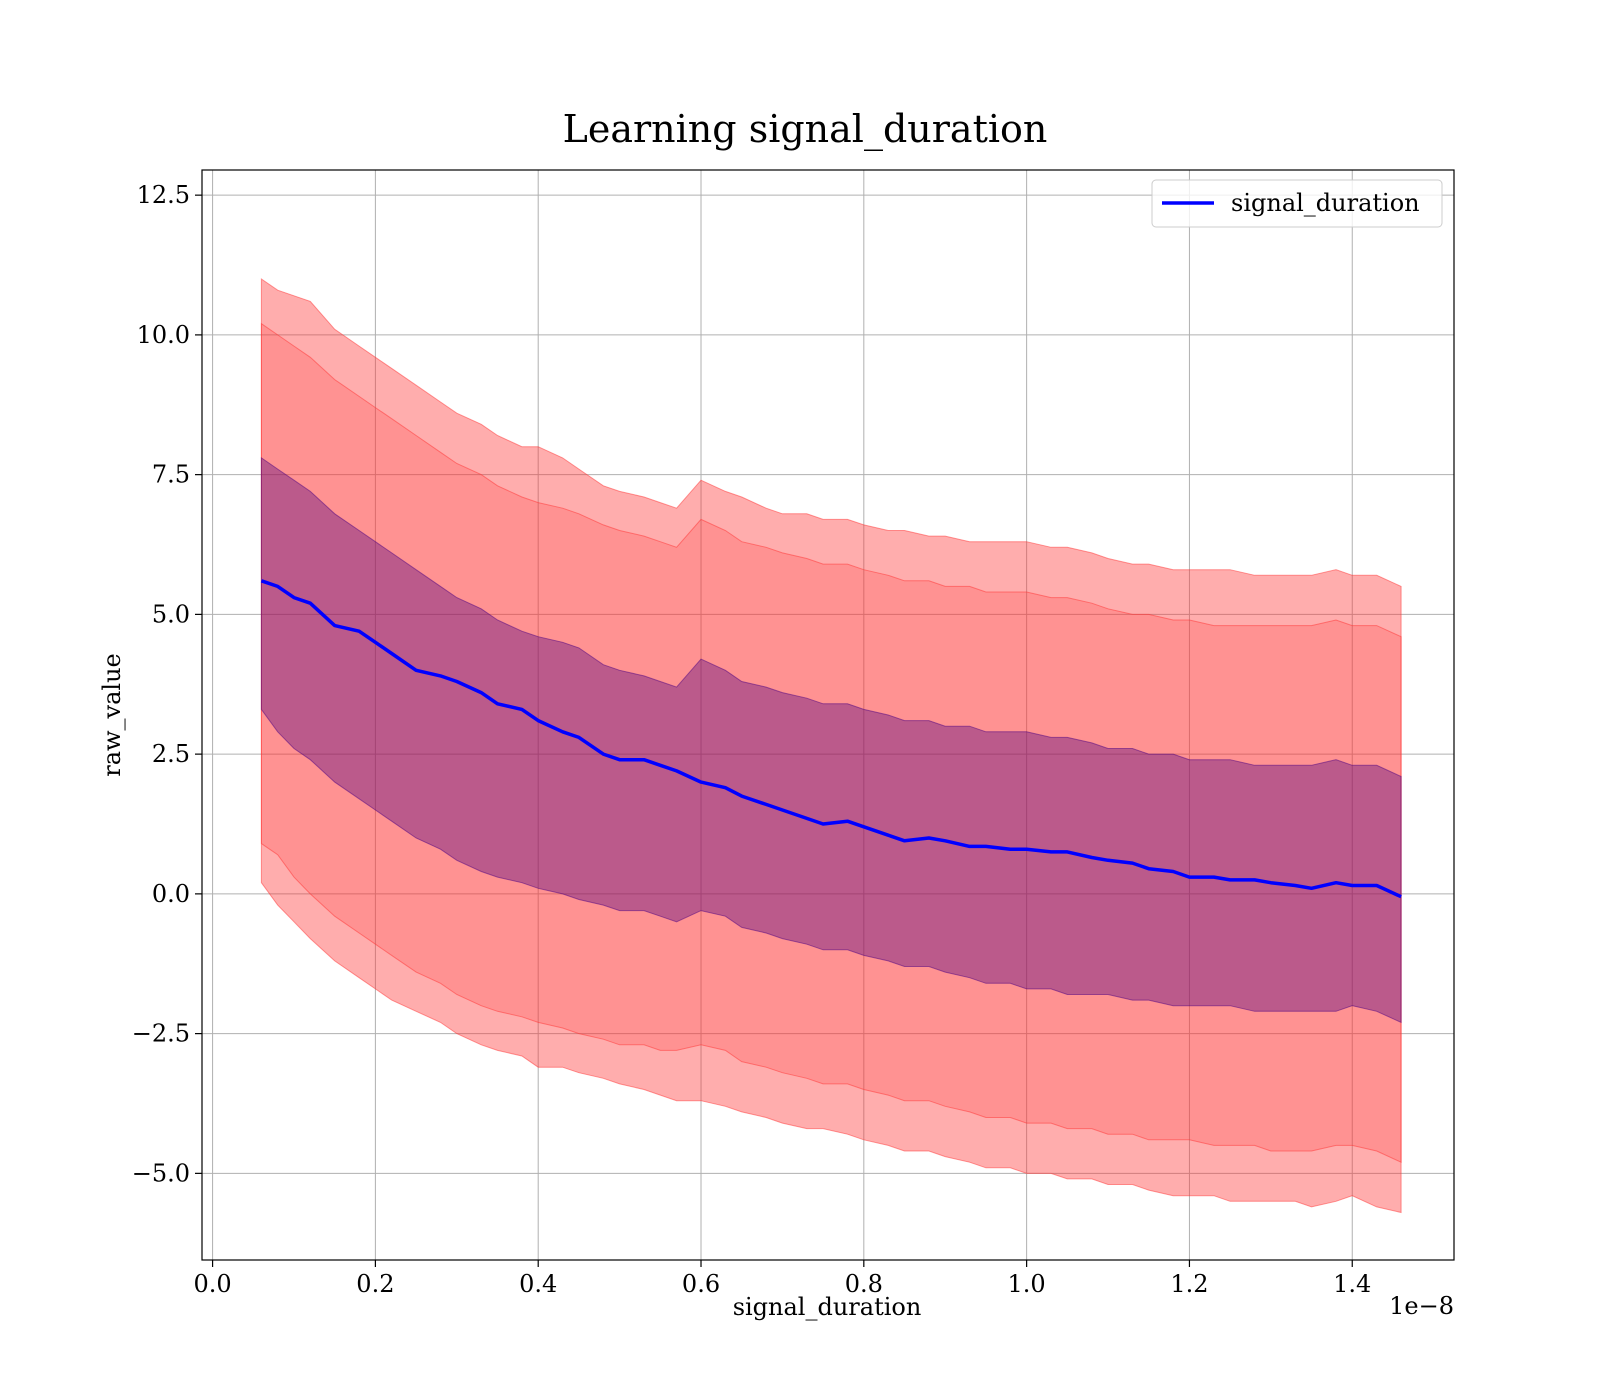 This screenshot has height=1400, width=1600. What do you see at coordinates (163, 195) in the screenshot?
I see `y-tick-label: 12.5` at bounding box center [163, 195].